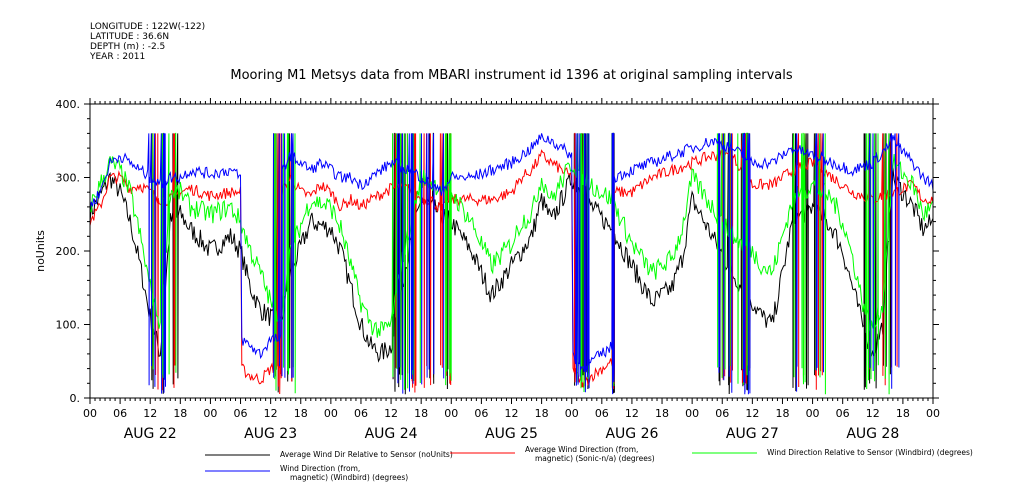 The width and height of the screenshot is (1009, 504). Describe the element at coordinates (349, 477) in the screenshot. I see `legend-label-3: magnetic) (Windbird) (degrees)` at that location.